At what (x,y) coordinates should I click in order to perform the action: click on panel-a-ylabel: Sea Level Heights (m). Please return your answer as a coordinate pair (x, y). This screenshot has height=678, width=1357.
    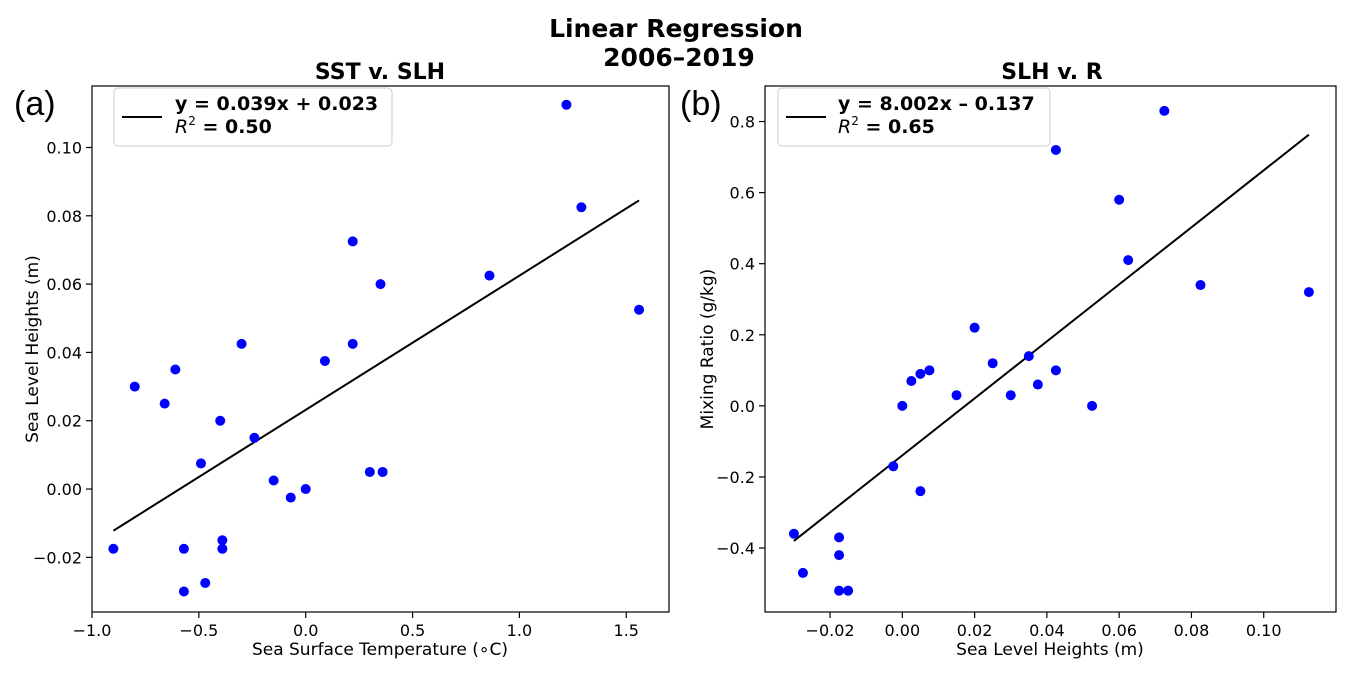
    Looking at the image, I should click on (33, 349).